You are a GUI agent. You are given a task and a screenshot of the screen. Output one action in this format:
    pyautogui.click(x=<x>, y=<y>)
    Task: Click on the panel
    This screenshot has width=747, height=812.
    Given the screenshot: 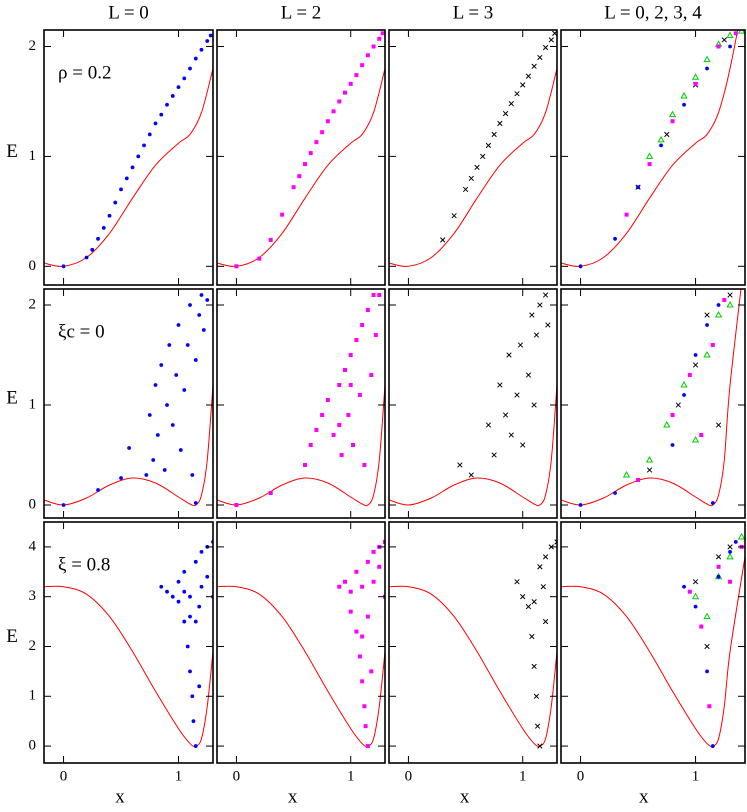 What is the action you would take?
    pyautogui.click(x=301, y=403)
    